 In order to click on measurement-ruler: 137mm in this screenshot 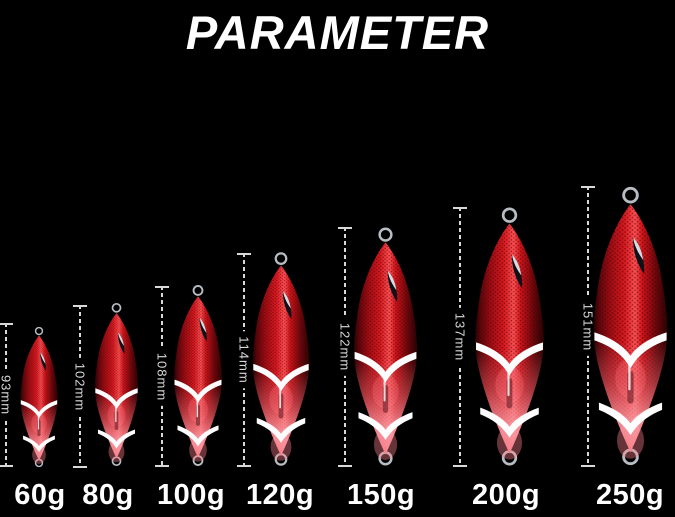, I will do `click(460, 337)`.